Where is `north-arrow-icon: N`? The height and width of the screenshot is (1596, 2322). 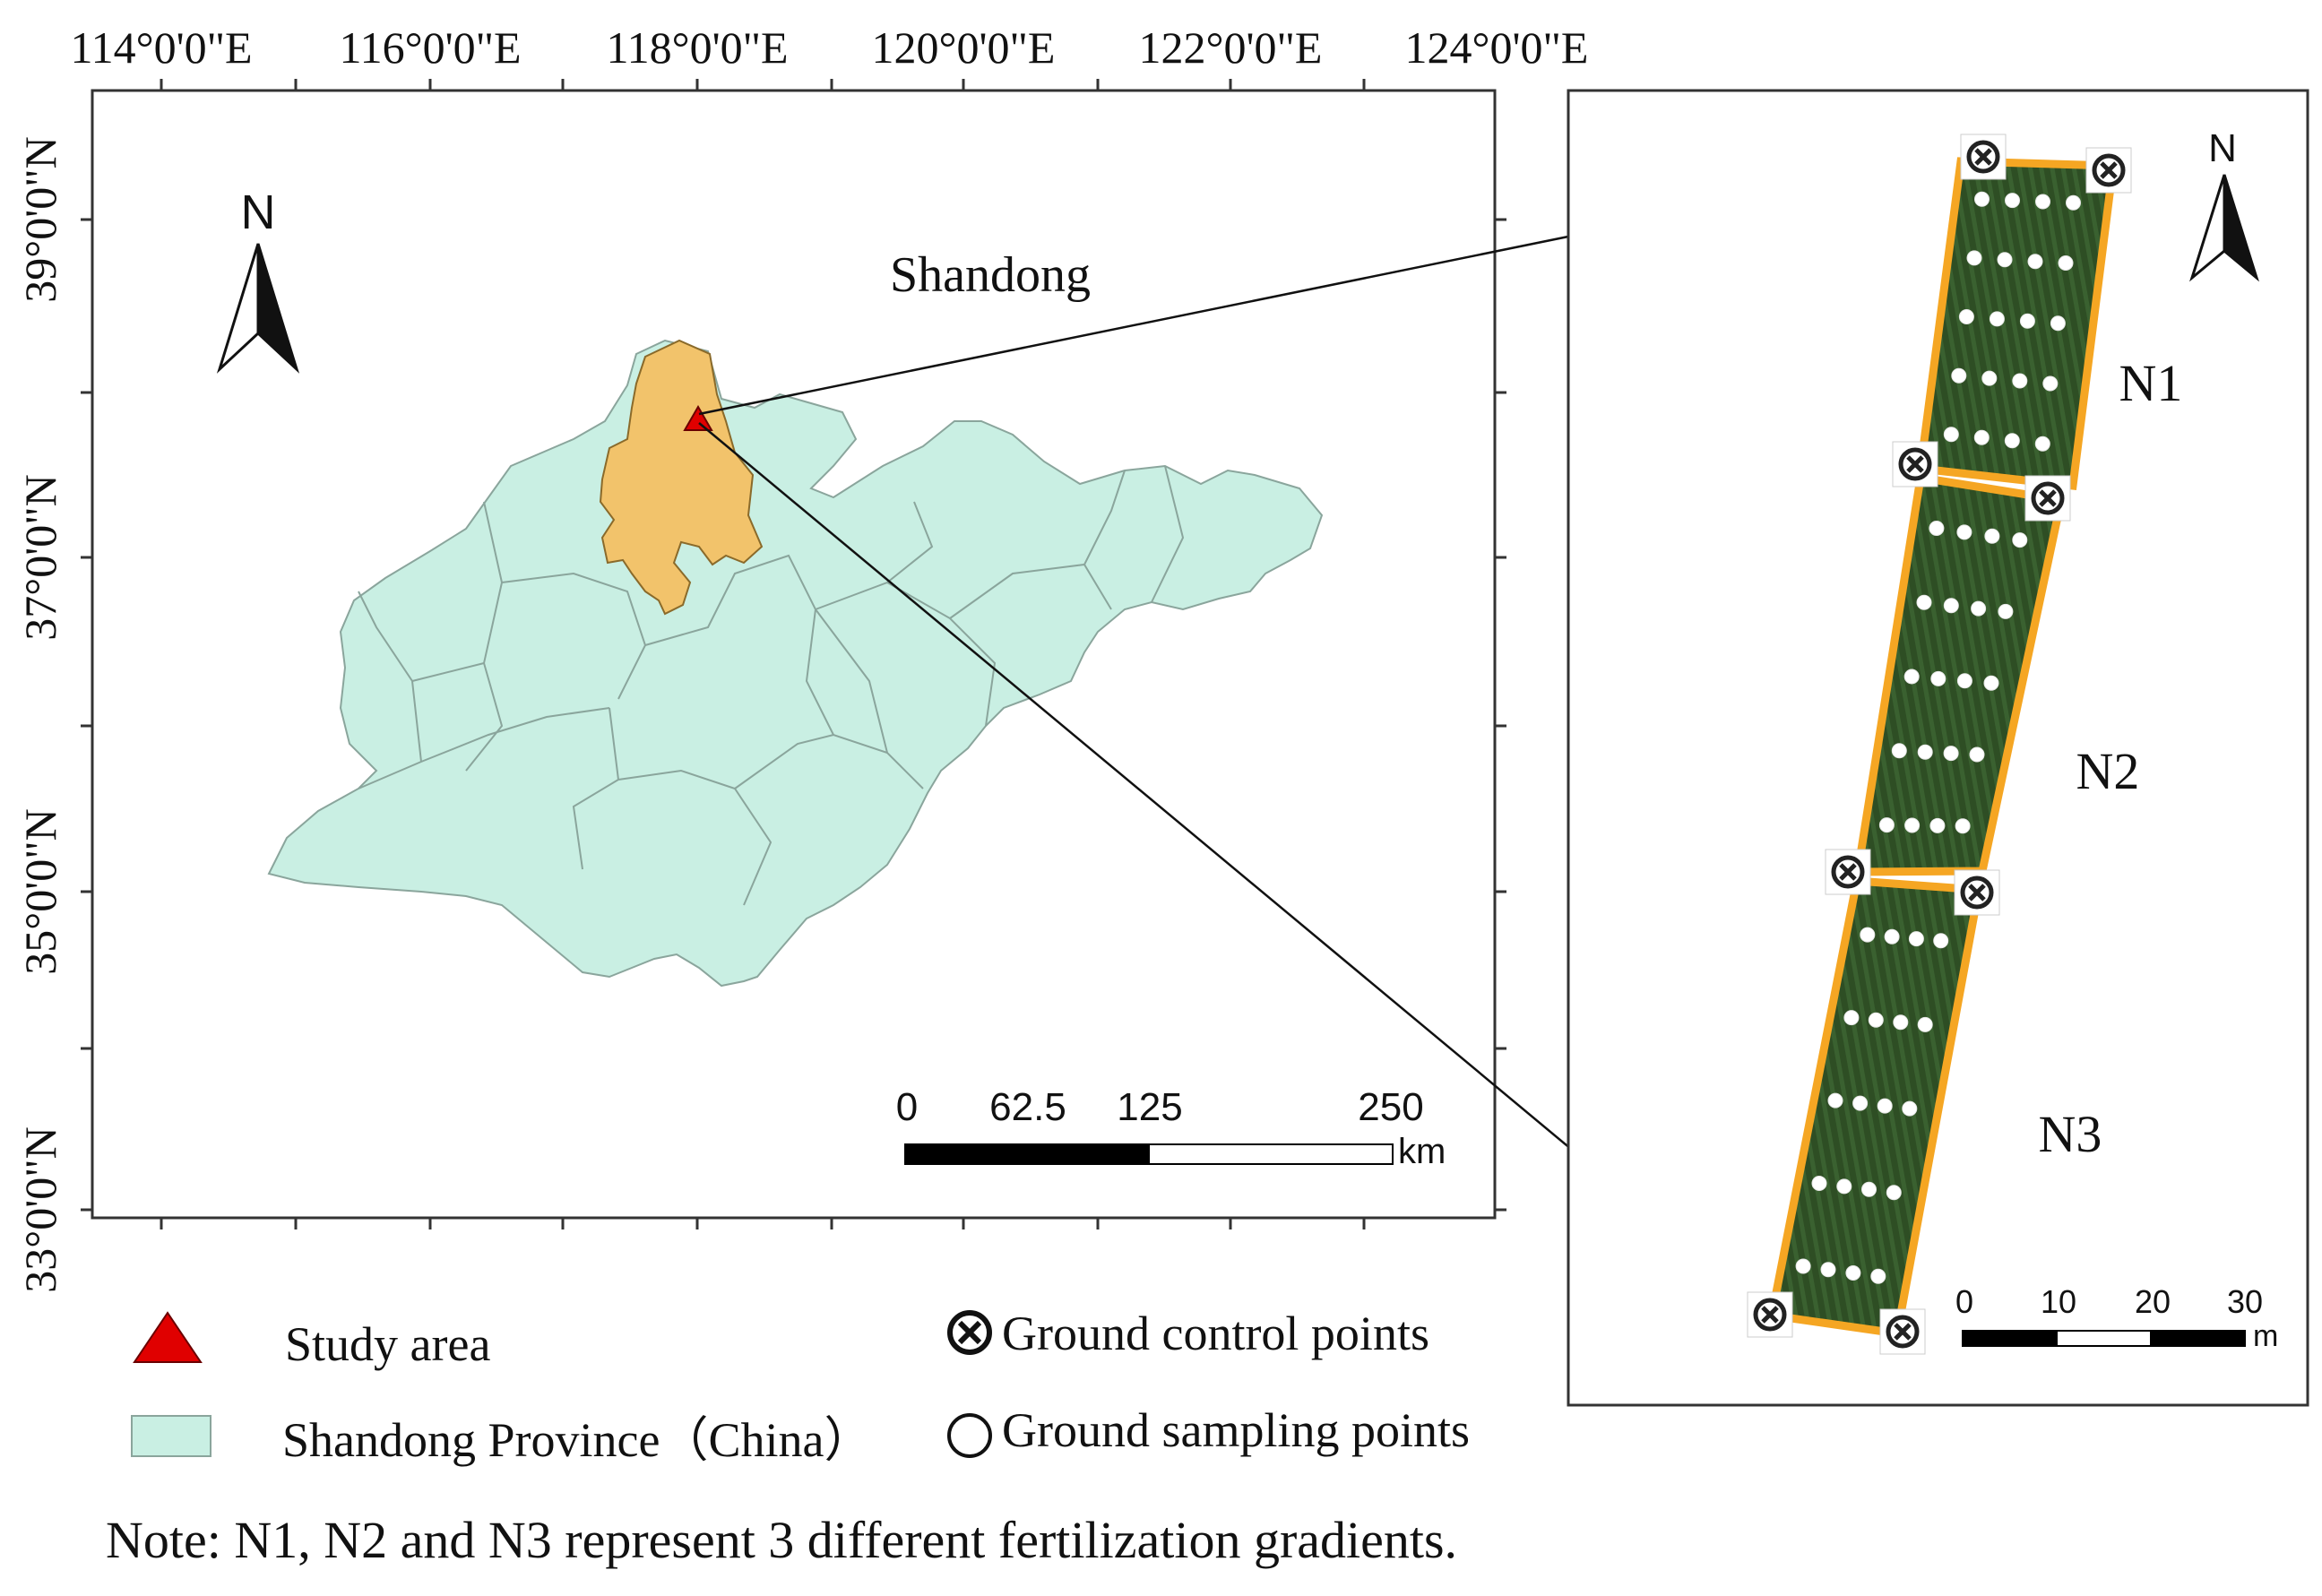
north-arrow-icon: N is located at coordinates (258, 279).